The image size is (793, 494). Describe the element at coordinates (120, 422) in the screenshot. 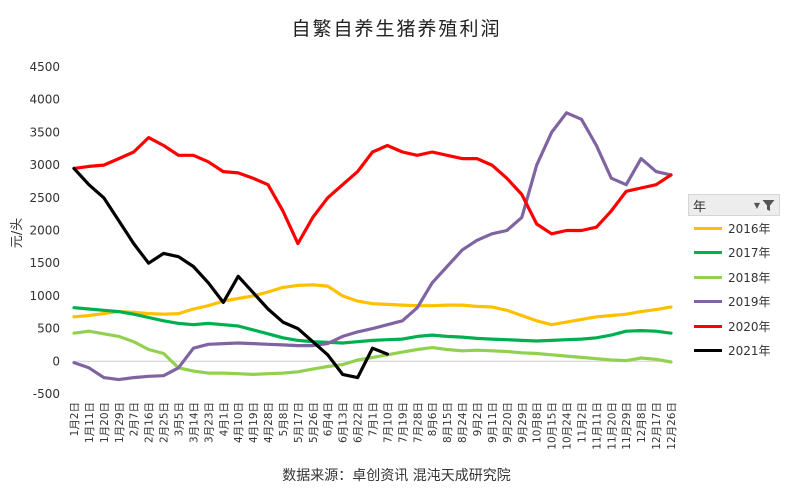

I see `x-tick-label: 1月29日` at that location.